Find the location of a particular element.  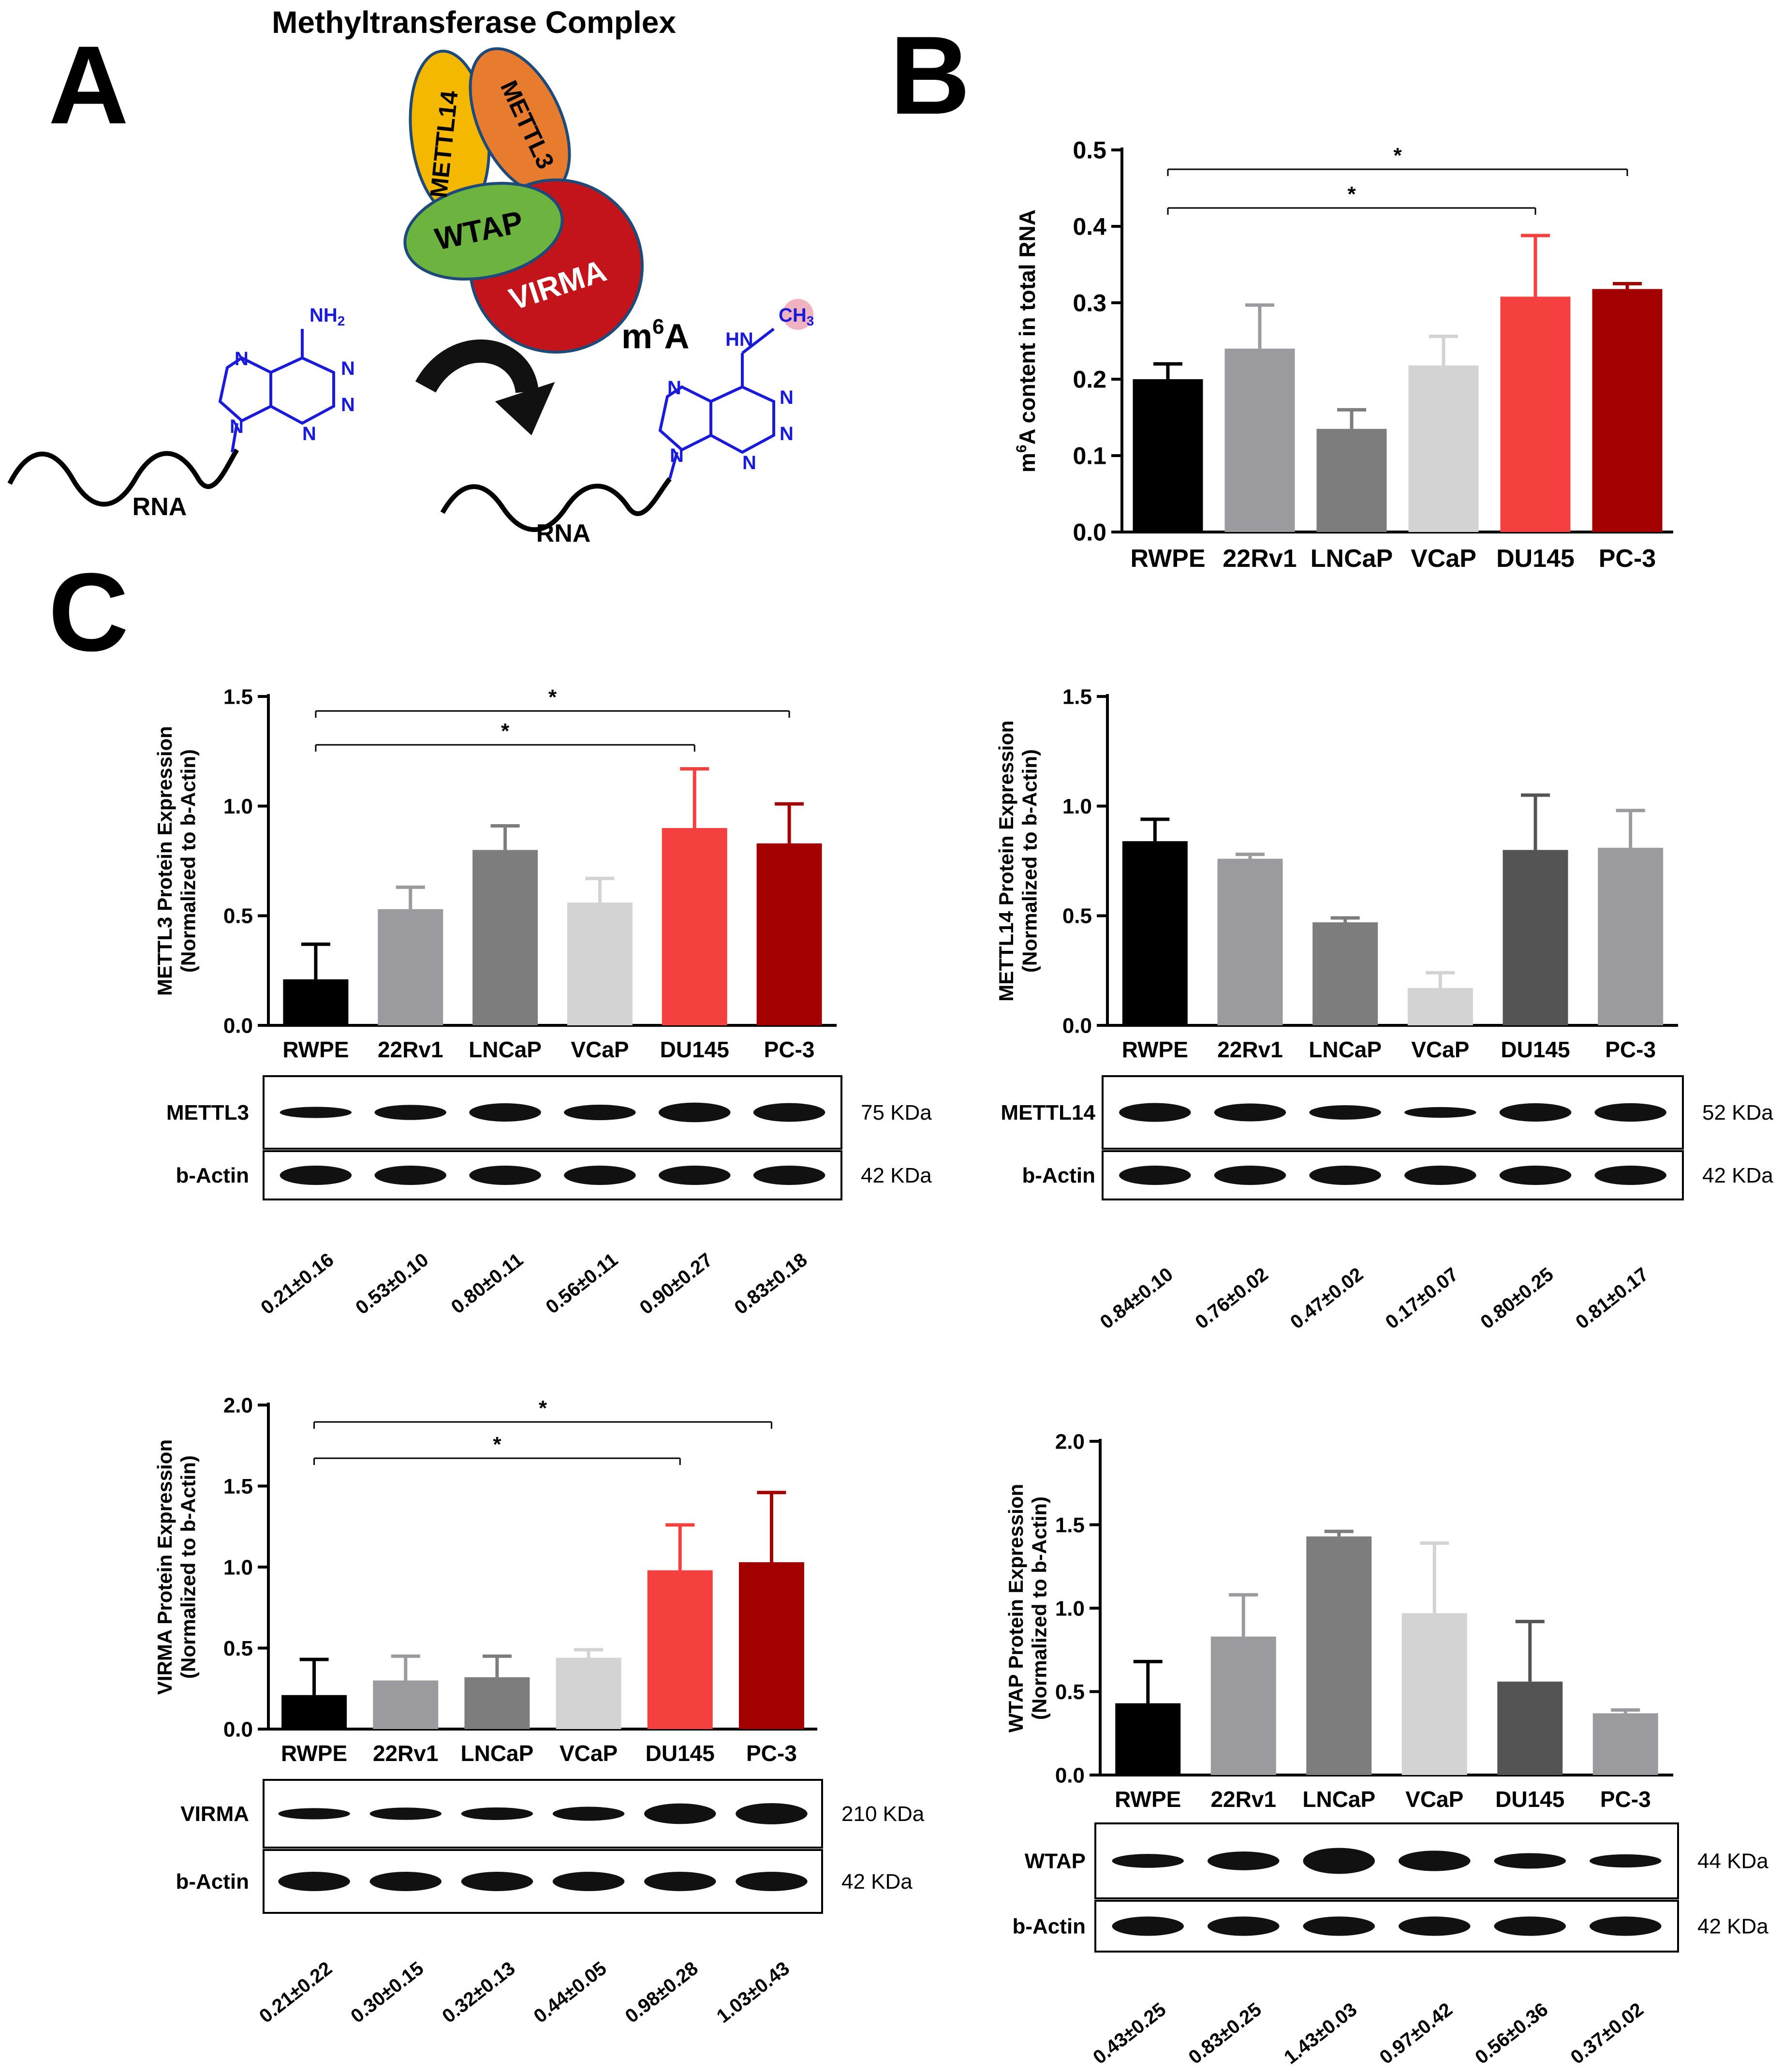

blot-protein-label: METTL3 is located at coordinates (207, 1113).